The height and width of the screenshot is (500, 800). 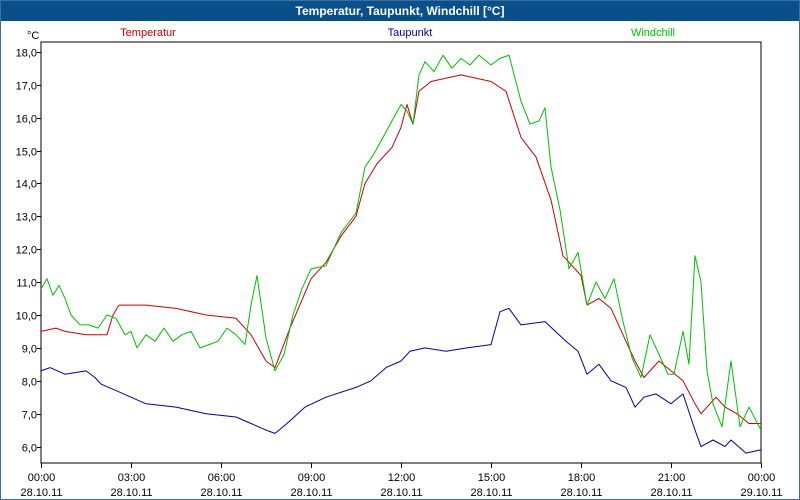 What do you see at coordinates (582, 478) in the screenshot?
I see `x-tick-time-label: 18:00` at bounding box center [582, 478].